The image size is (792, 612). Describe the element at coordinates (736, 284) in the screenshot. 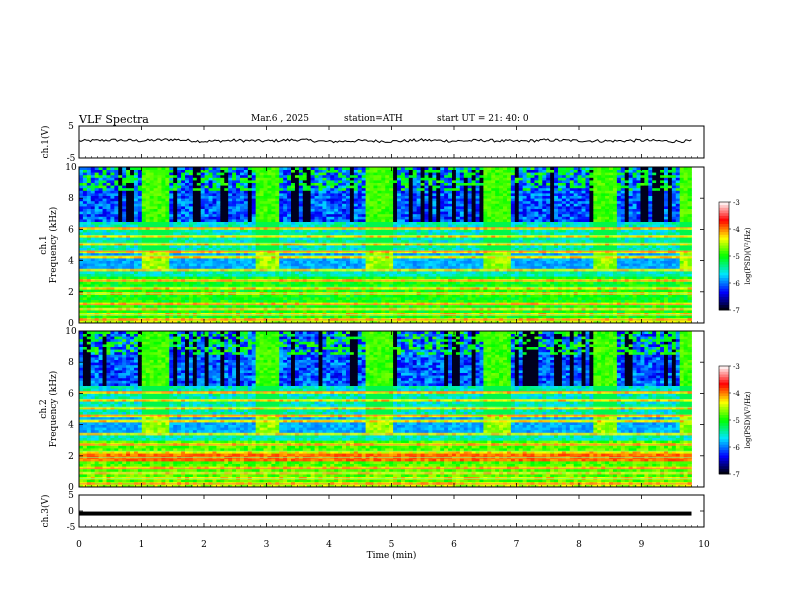

I see `ch1-spectrogram-colorbar-tick-label: -6` at that location.